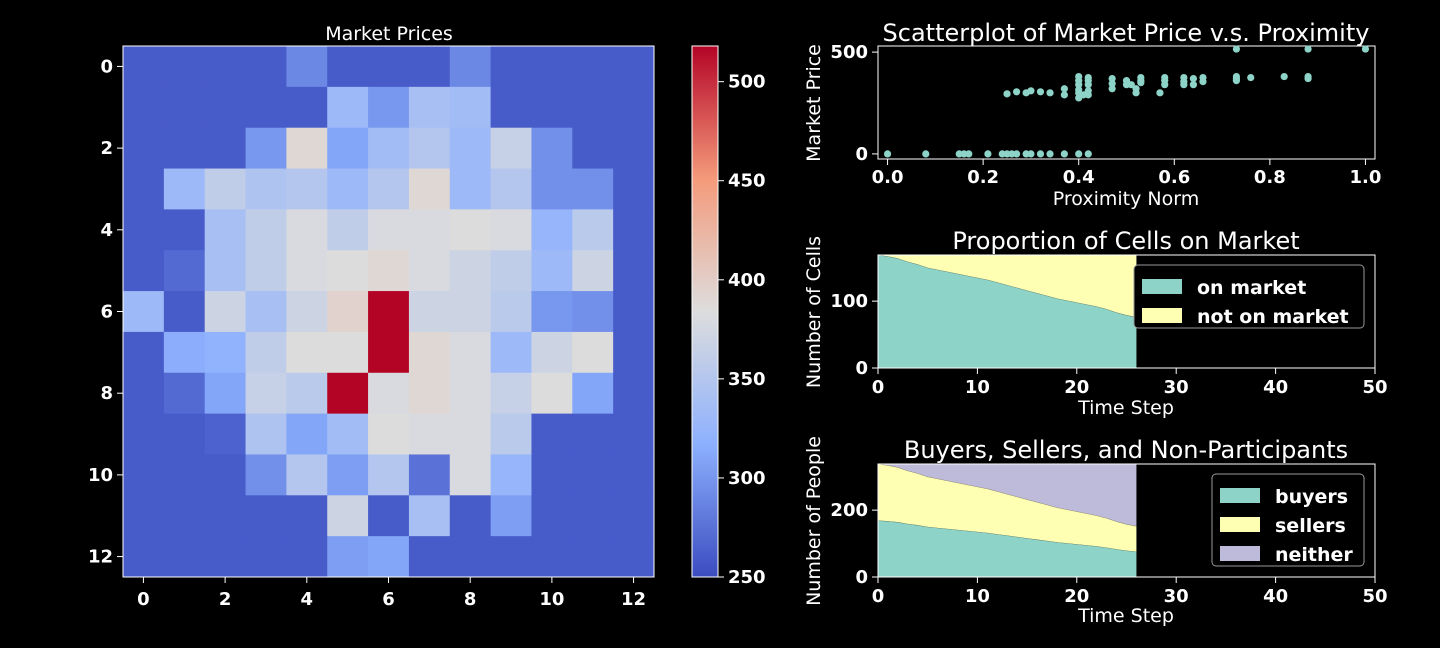  Describe the element at coordinates (1365, 177) in the screenshot. I see `scatter-x-tick-label: 1.0` at that location.